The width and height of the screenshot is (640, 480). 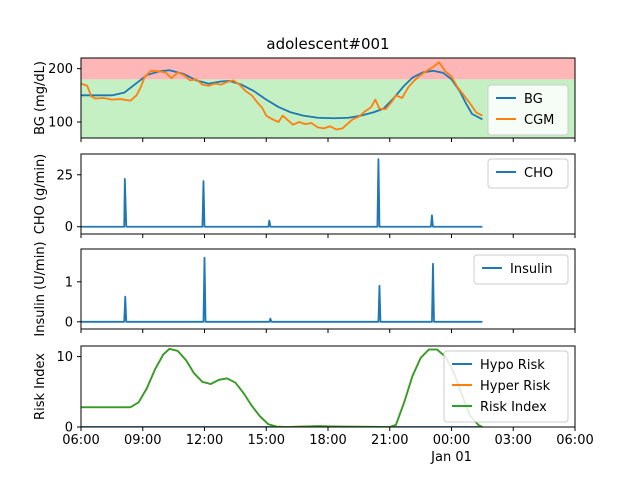 What do you see at coordinates (574, 440) in the screenshot?
I see `xtick-label-8: 06:00` at bounding box center [574, 440].